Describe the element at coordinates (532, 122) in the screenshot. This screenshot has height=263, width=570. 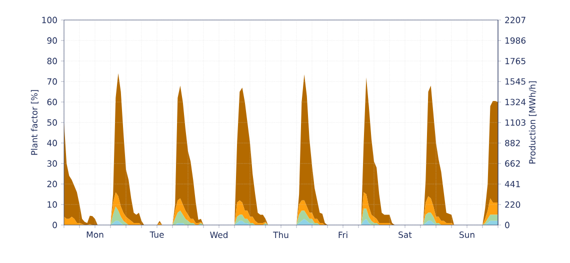
I see `y2-axis-title: Production [MWh/h]` at that location.